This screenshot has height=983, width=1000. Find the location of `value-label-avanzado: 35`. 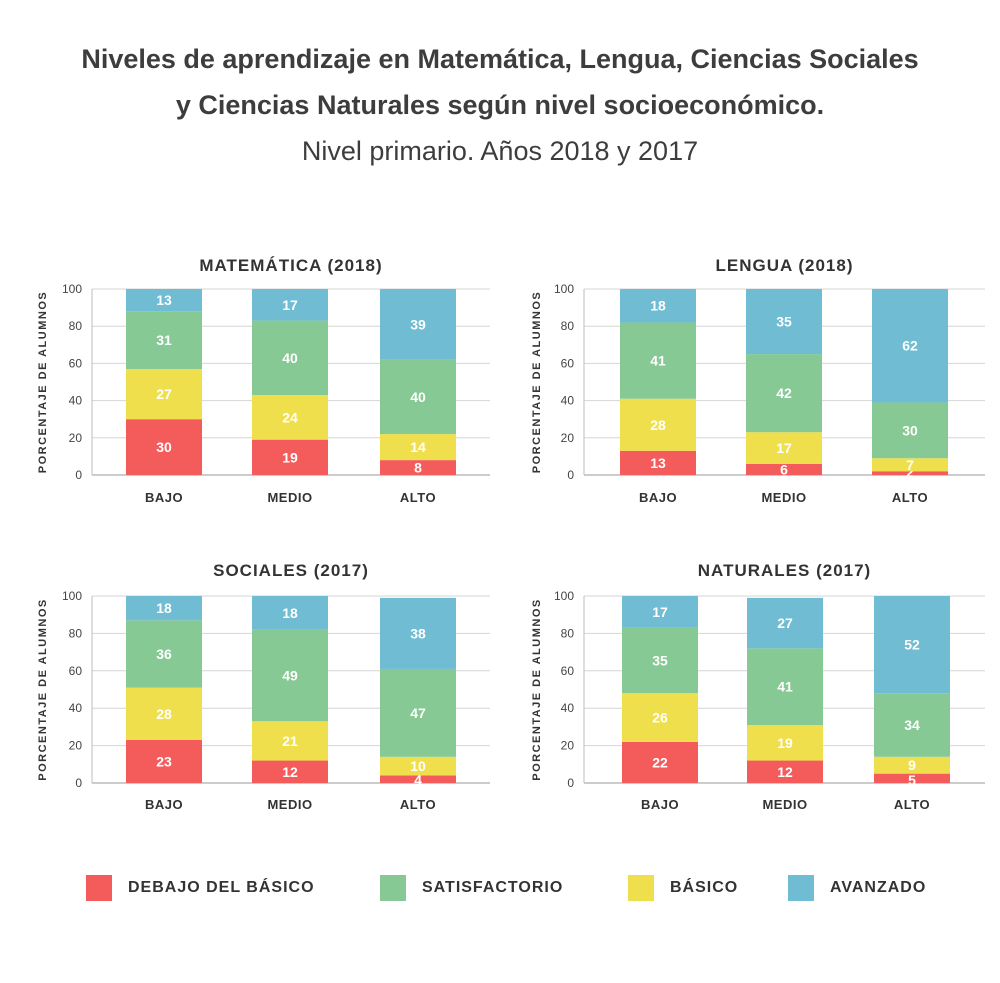

value-label-avanzado: 35 is located at coordinates (784, 322).